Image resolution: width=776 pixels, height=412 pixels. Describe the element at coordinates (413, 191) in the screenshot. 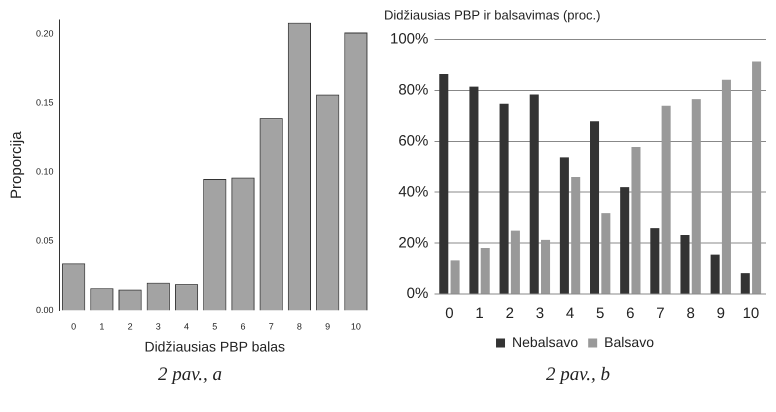

I see `y-tick-label: 40%` at that location.